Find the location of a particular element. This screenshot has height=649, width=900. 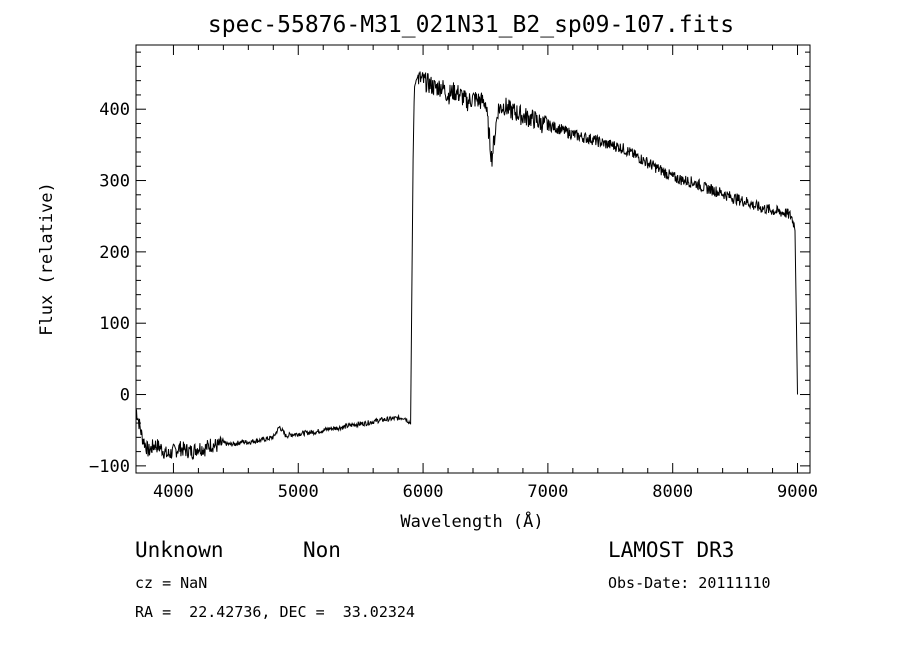

survey-label: LAMOST DR3 is located at coordinates (671, 550).